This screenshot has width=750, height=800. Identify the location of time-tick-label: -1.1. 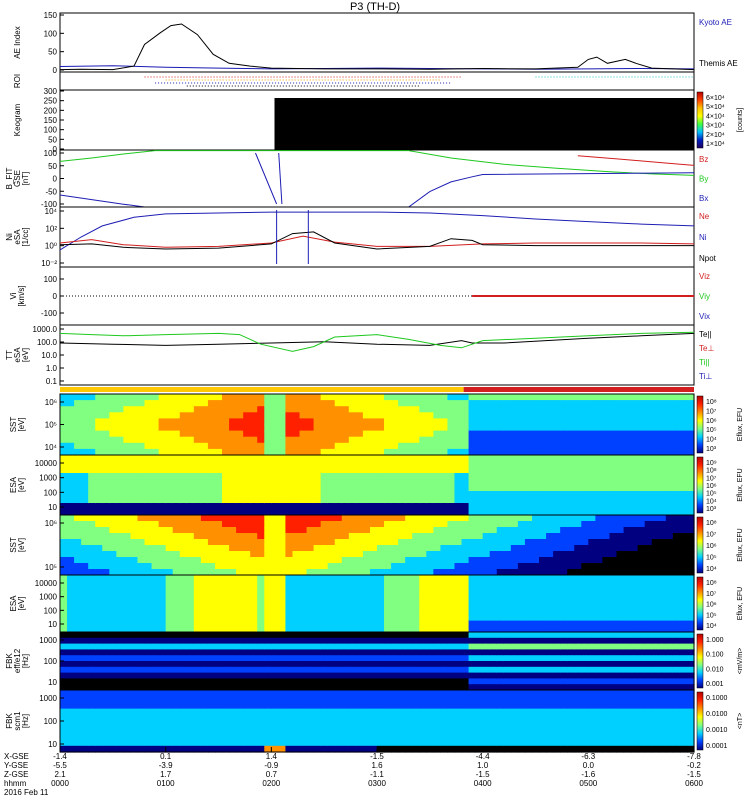
(377, 774).